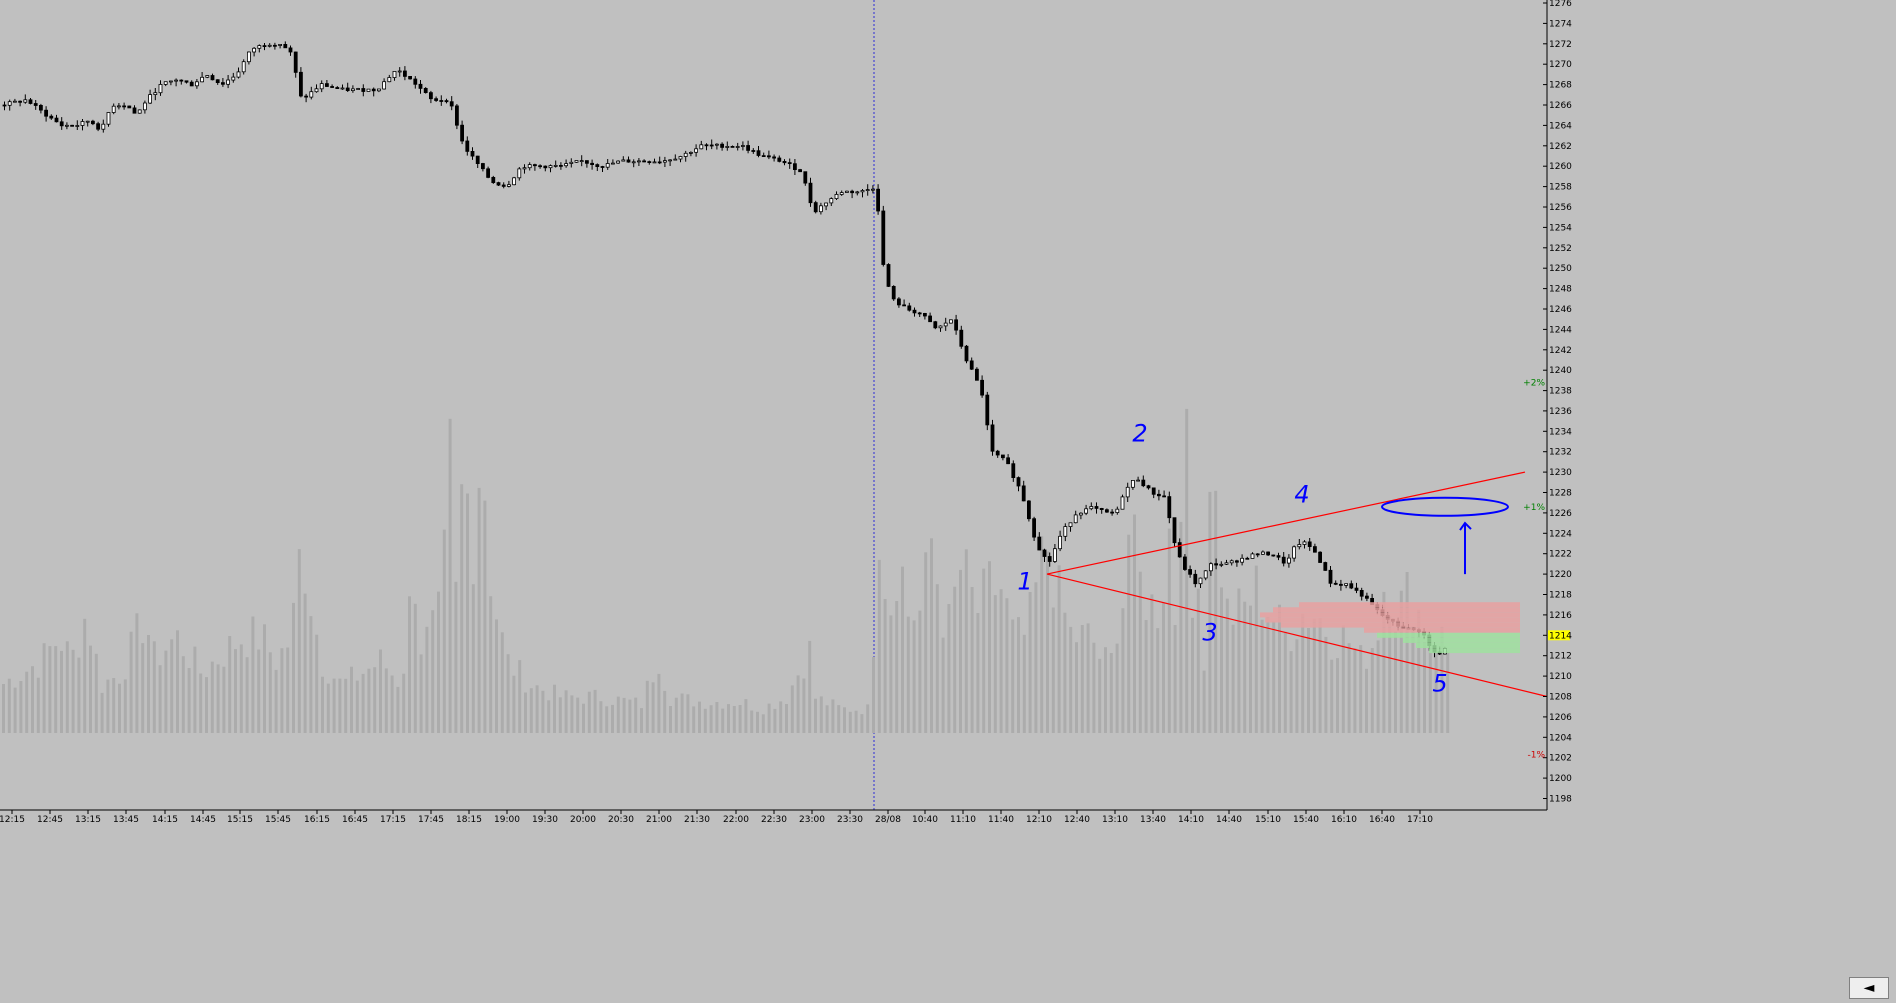 The image size is (1896, 1003). Describe the element at coordinates (317, 820) in the screenshot. I see `time-tick-label: 16:15` at that location.